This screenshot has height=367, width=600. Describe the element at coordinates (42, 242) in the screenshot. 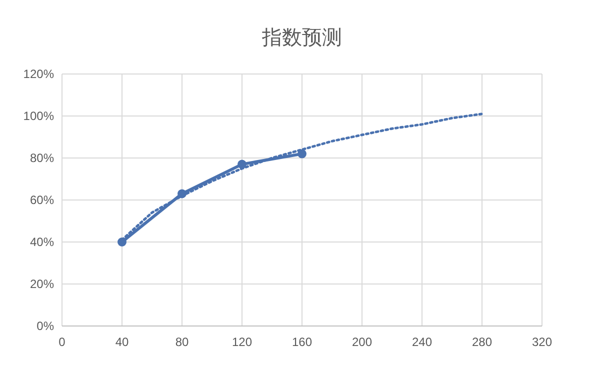

I see `ytick: 40%` at that location.